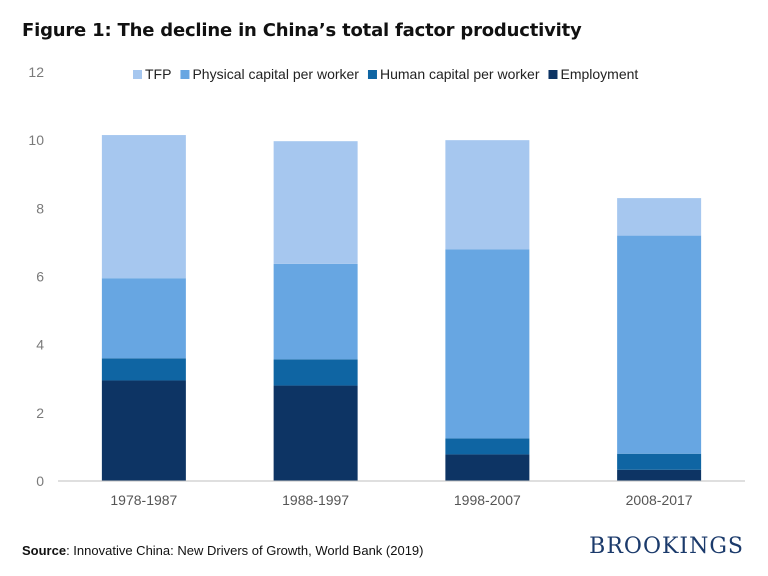 The width and height of the screenshot is (768, 576). What do you see at coordinates (143, 500) in the screenshot?
I see `x-tick-label: 1978-1987` at bounding box center [143, 500].